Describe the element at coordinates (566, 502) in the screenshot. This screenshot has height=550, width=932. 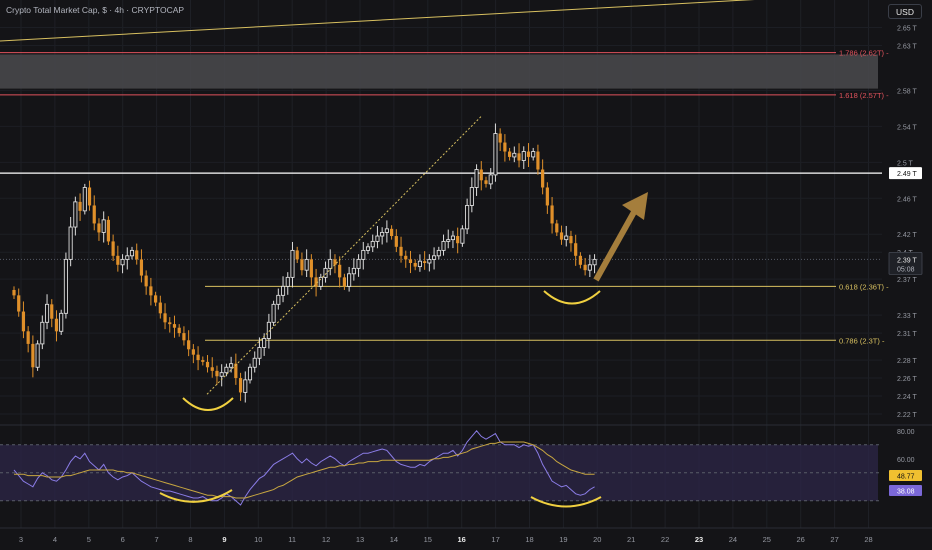
I see `rsi-low-arc` at that location.